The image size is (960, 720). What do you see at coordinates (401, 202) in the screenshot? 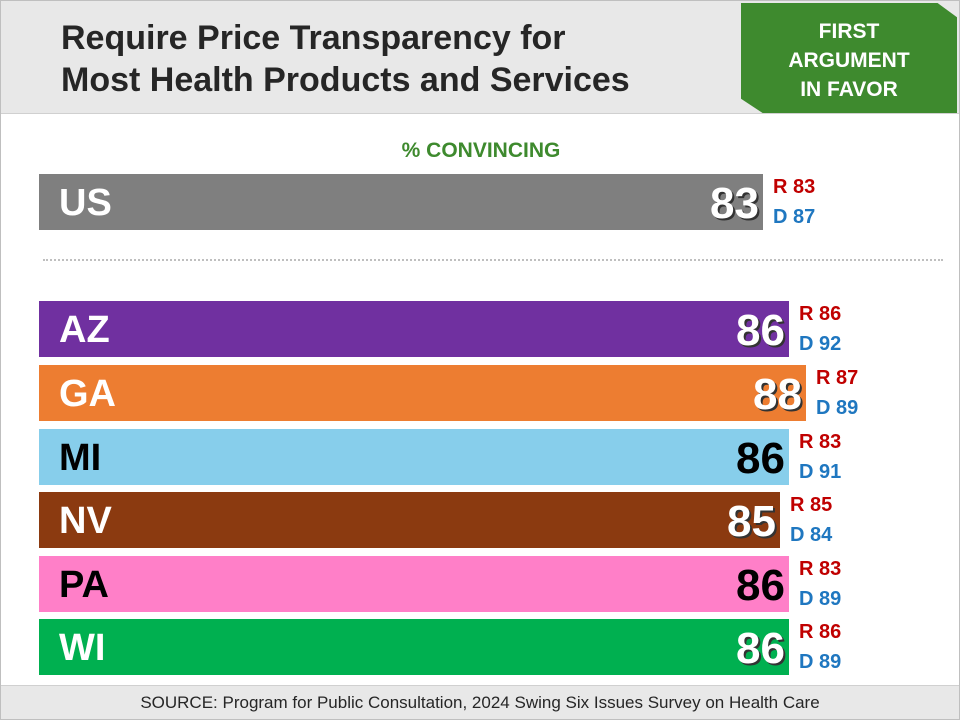
I see `bar-us: US 83` at bounding box center [401, 202].